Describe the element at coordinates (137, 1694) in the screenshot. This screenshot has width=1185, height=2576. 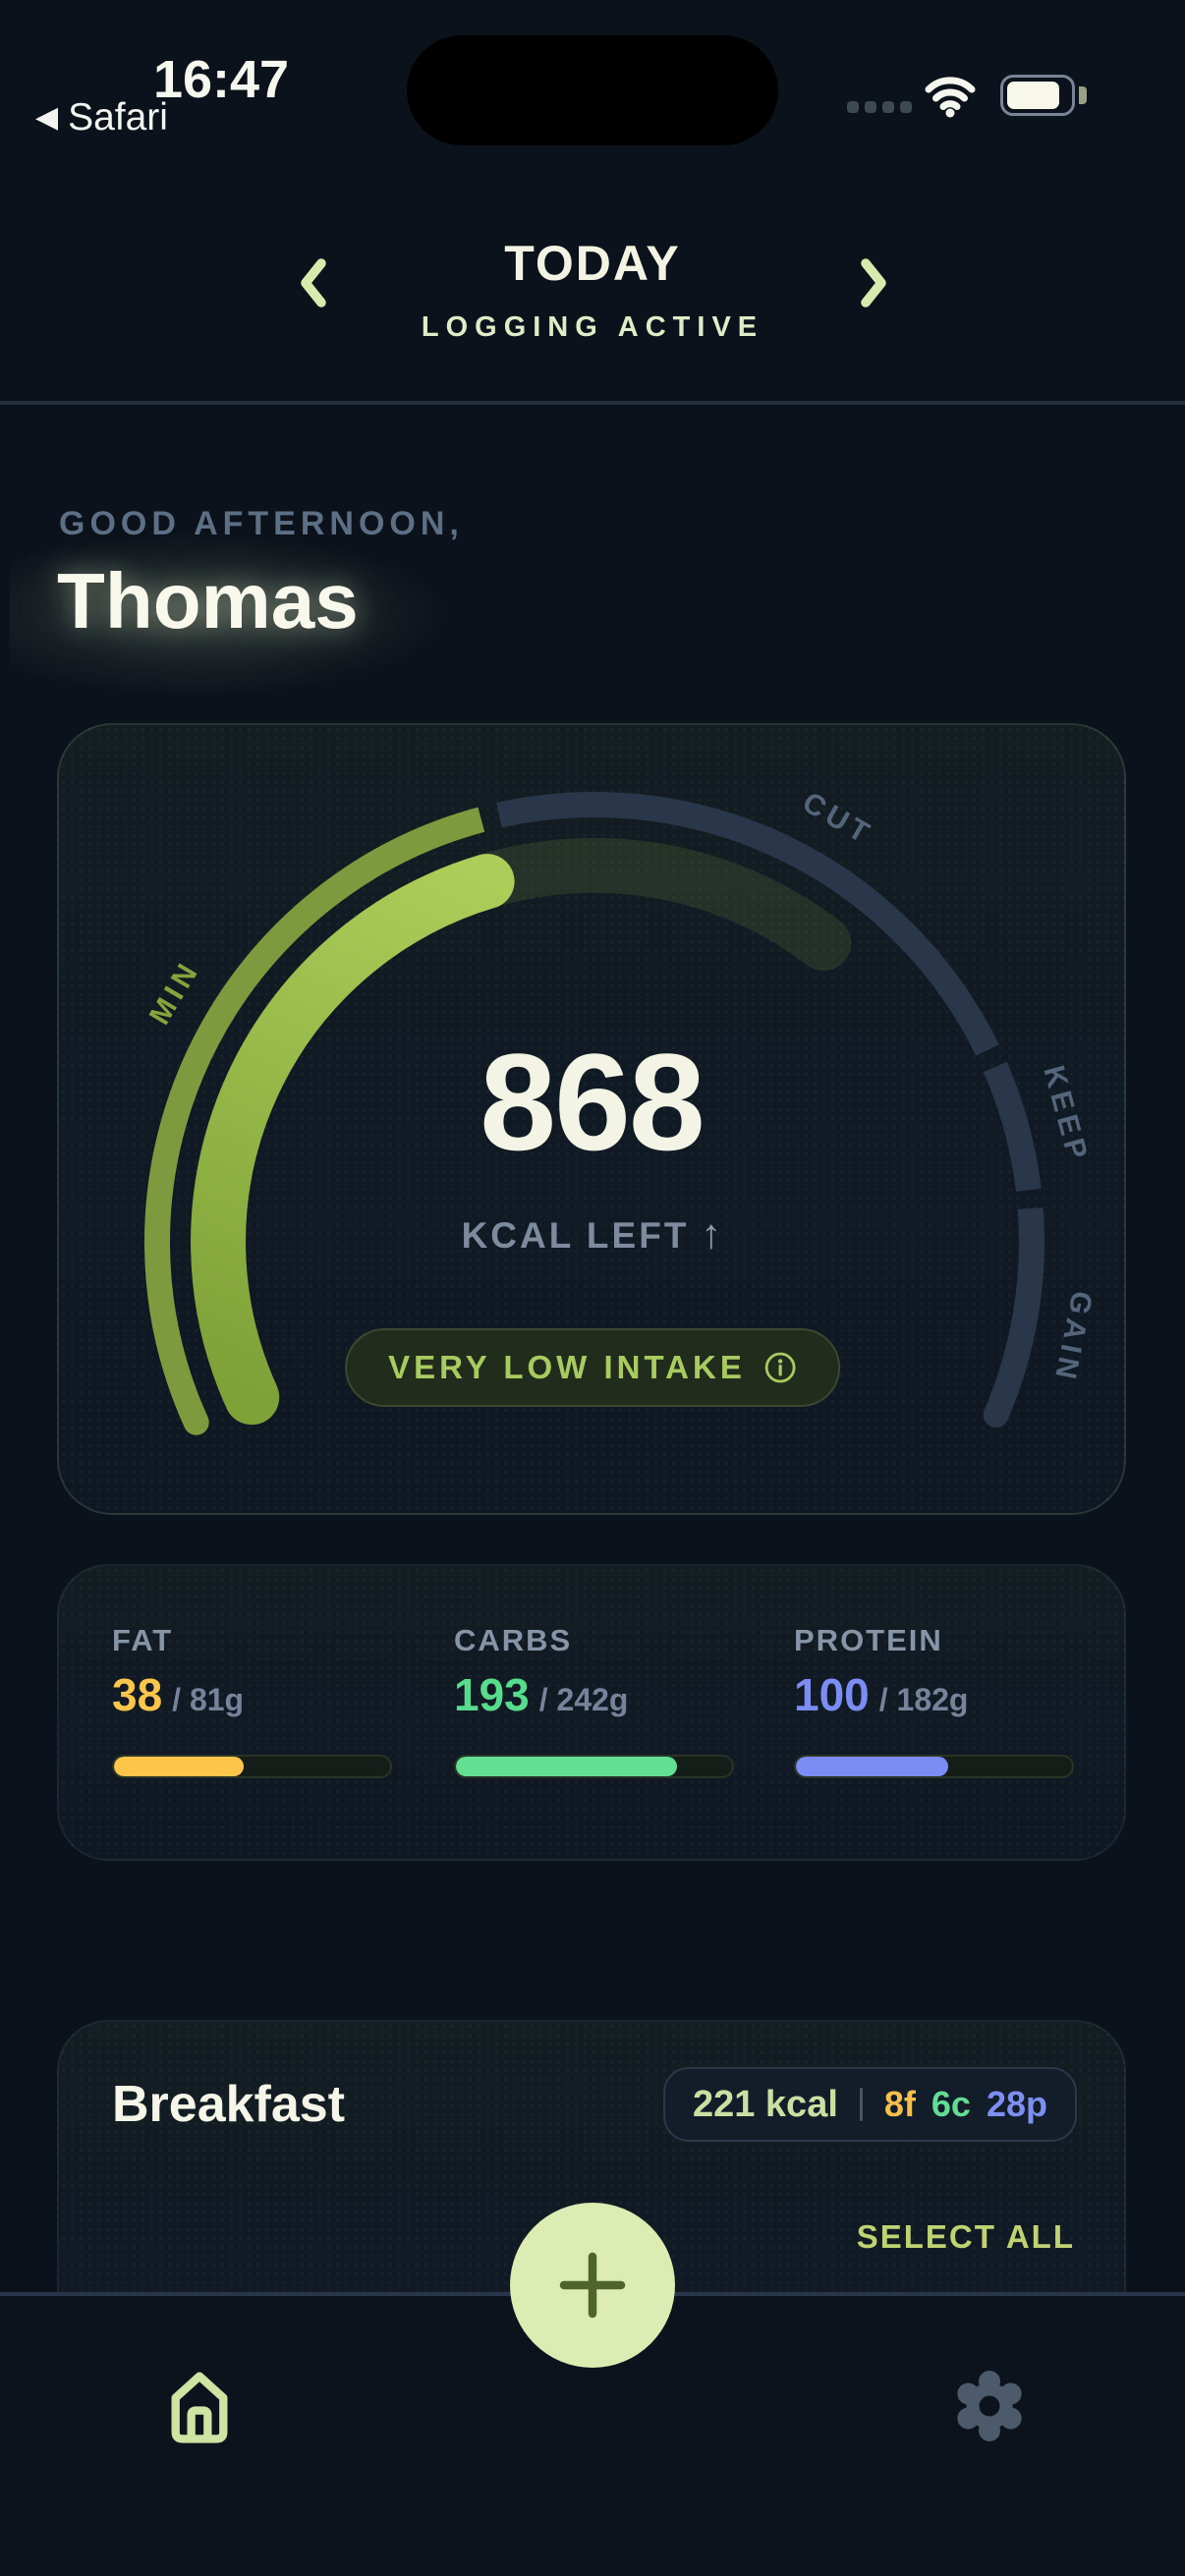
I see `macro-fat-value: 38` at that location.